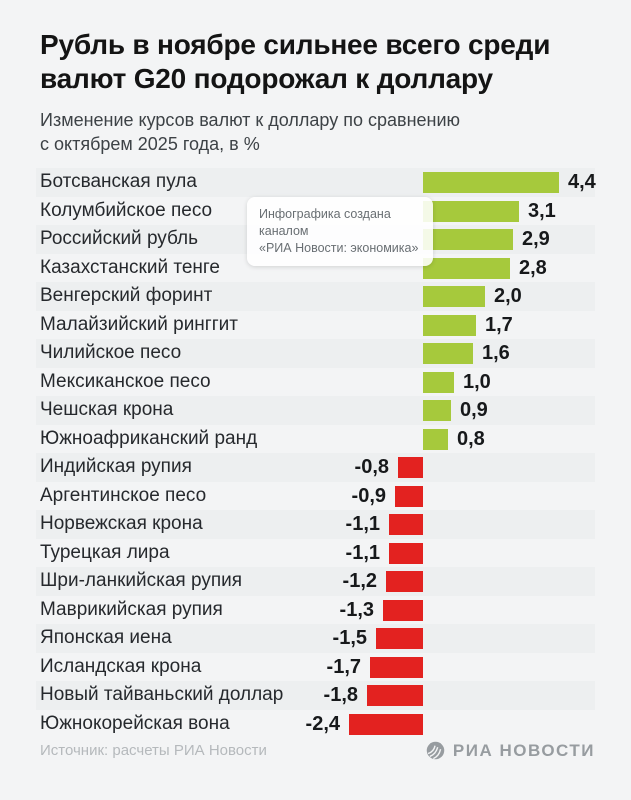  Describe the element at coordinates (343, 666) in the screenshot. I see `value-label: -1,7` at that location.